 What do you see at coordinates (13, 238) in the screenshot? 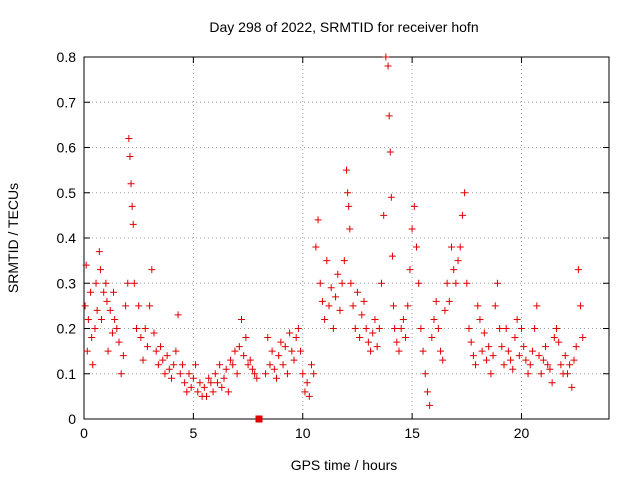
I see `y-axis-label: SRMTID / TECUs` at bounding box center [13, 238].